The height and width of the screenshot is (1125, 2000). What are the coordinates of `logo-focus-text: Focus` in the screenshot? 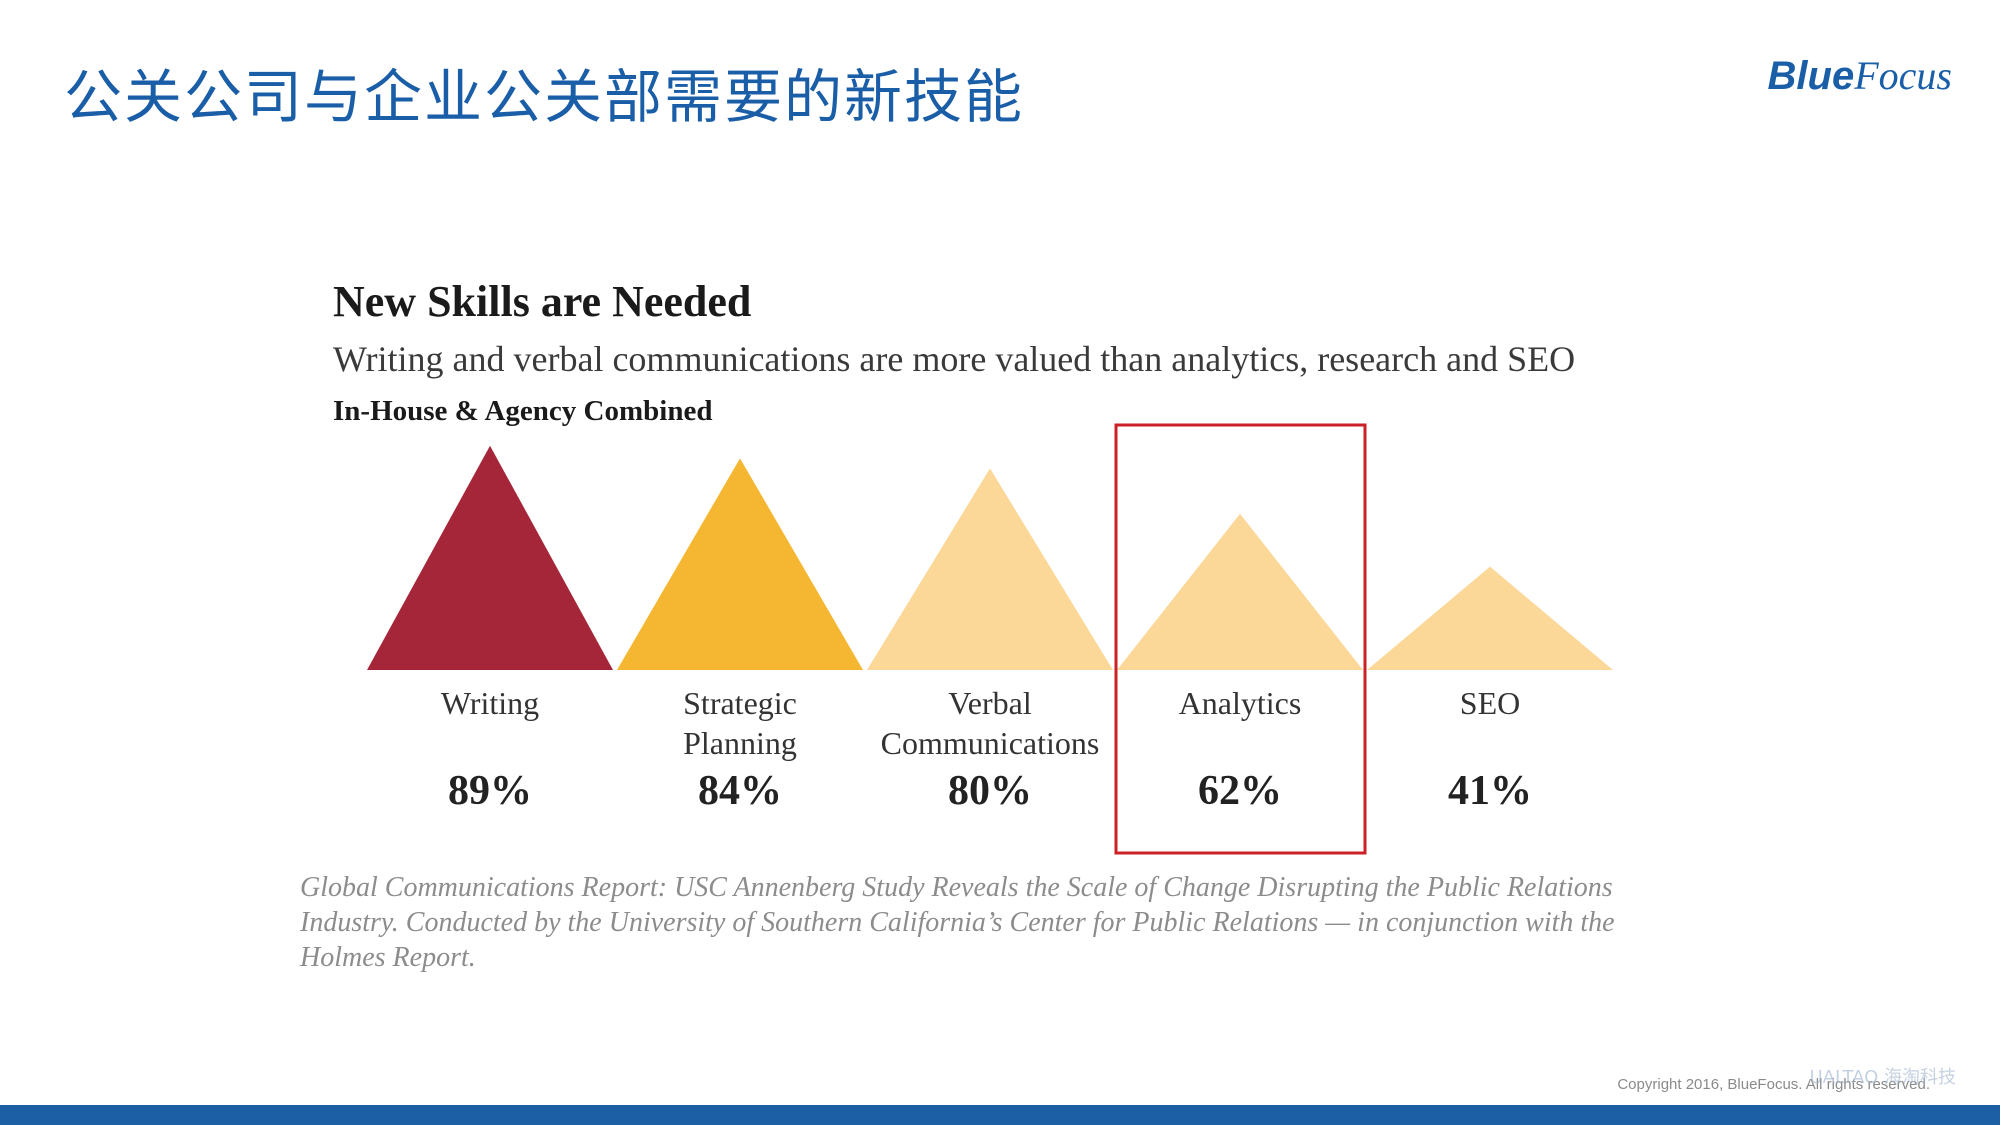 It's located at (1903, 75).